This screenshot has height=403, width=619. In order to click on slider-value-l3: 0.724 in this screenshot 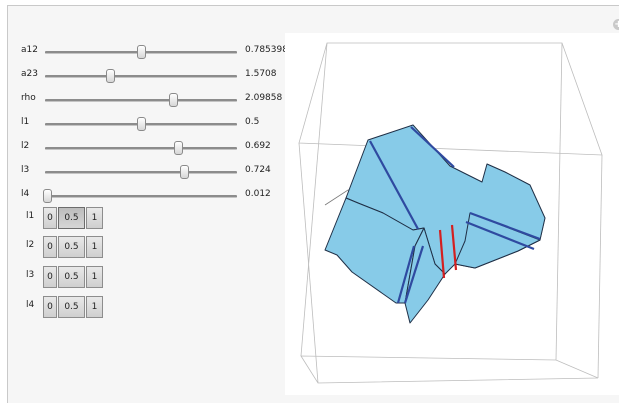, I will do `click(258, 170)`.